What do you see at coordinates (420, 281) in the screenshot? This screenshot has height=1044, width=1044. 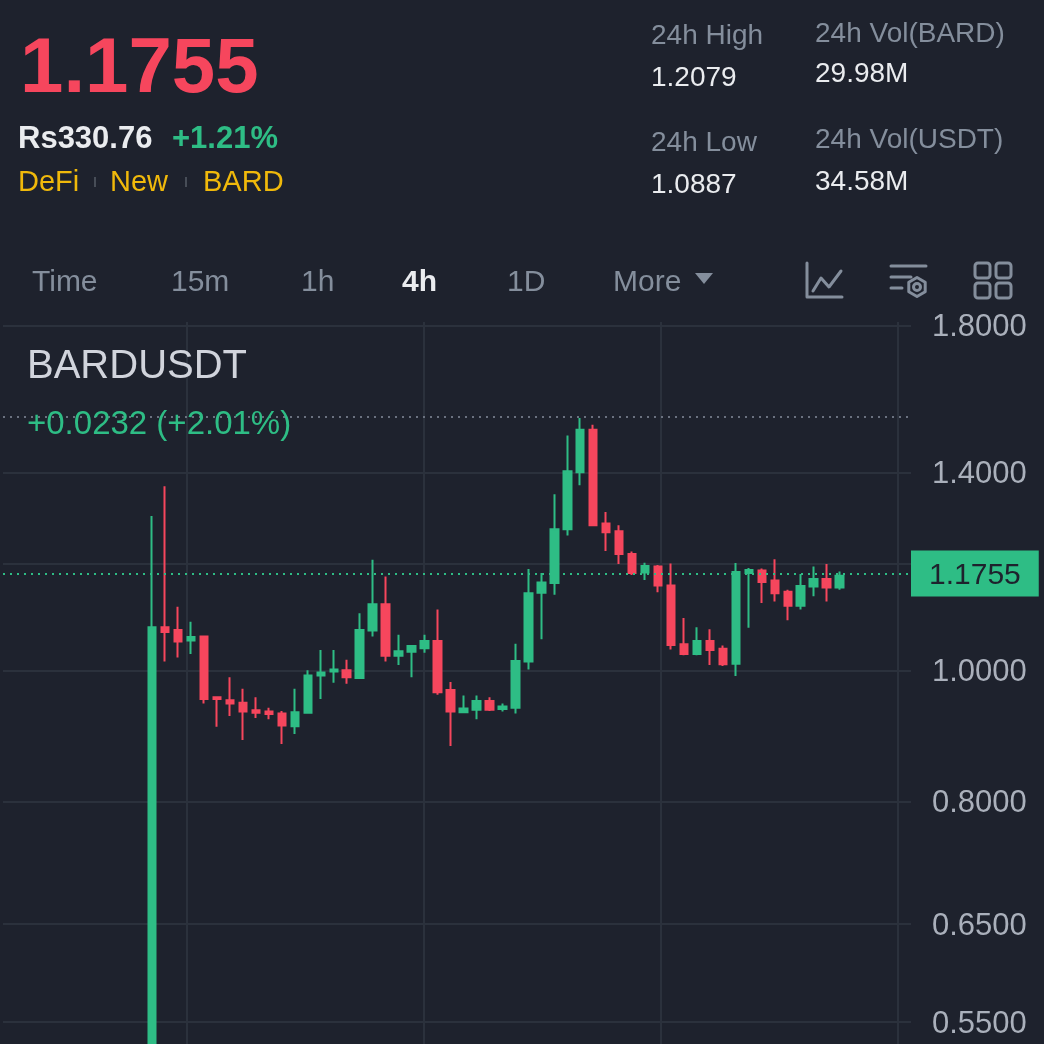 I see `text: 4h` at bounding box center [420, 281].